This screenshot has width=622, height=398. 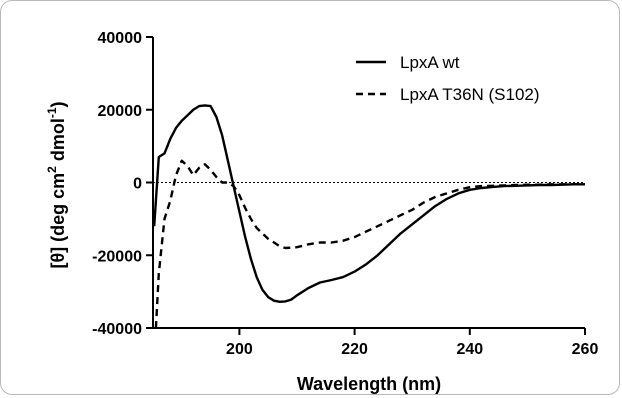 I want to click on y-axis-title: [θ] (deg cm2 dmol-1), so click(x=56, y=184).